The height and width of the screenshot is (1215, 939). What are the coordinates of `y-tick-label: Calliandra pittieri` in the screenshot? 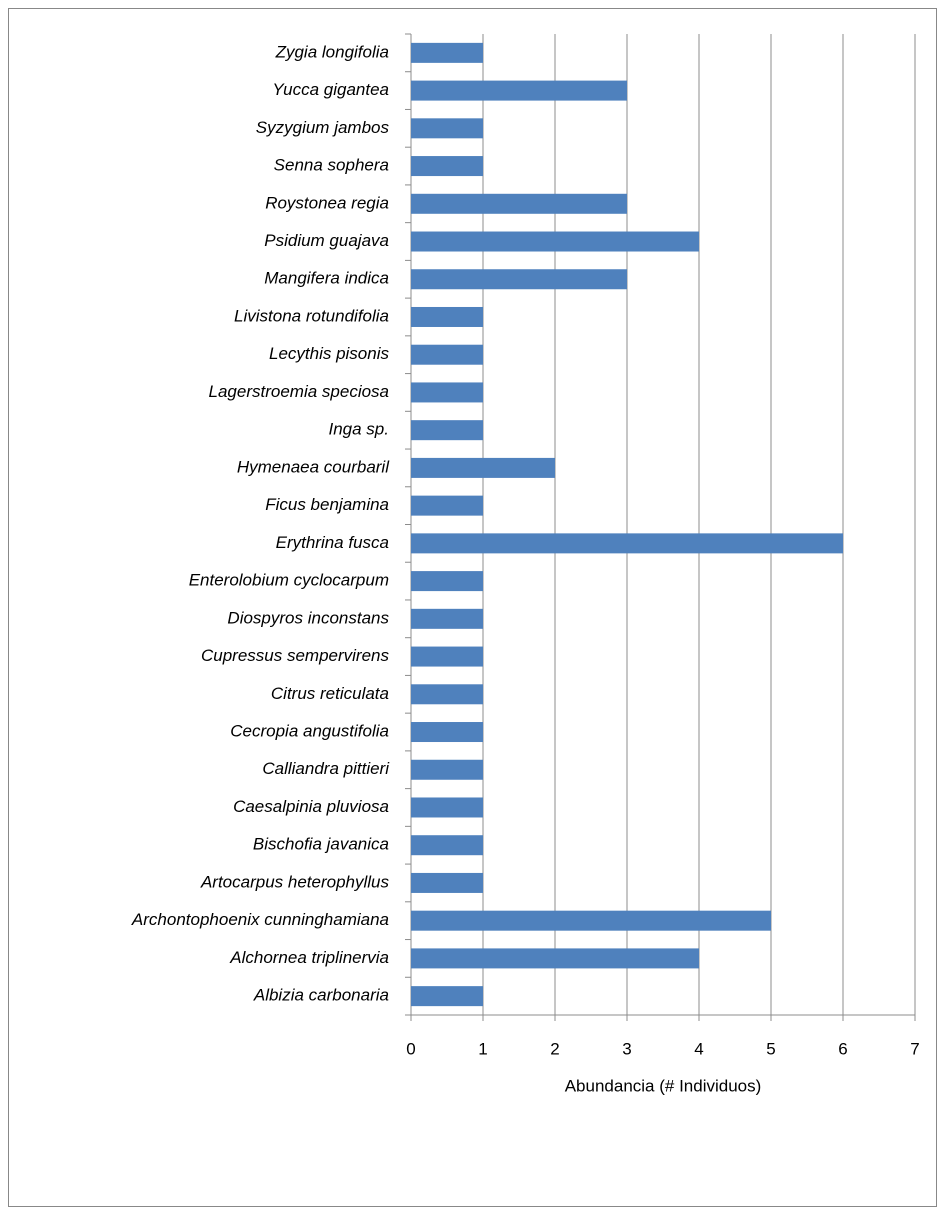 It's located at (326, 768).